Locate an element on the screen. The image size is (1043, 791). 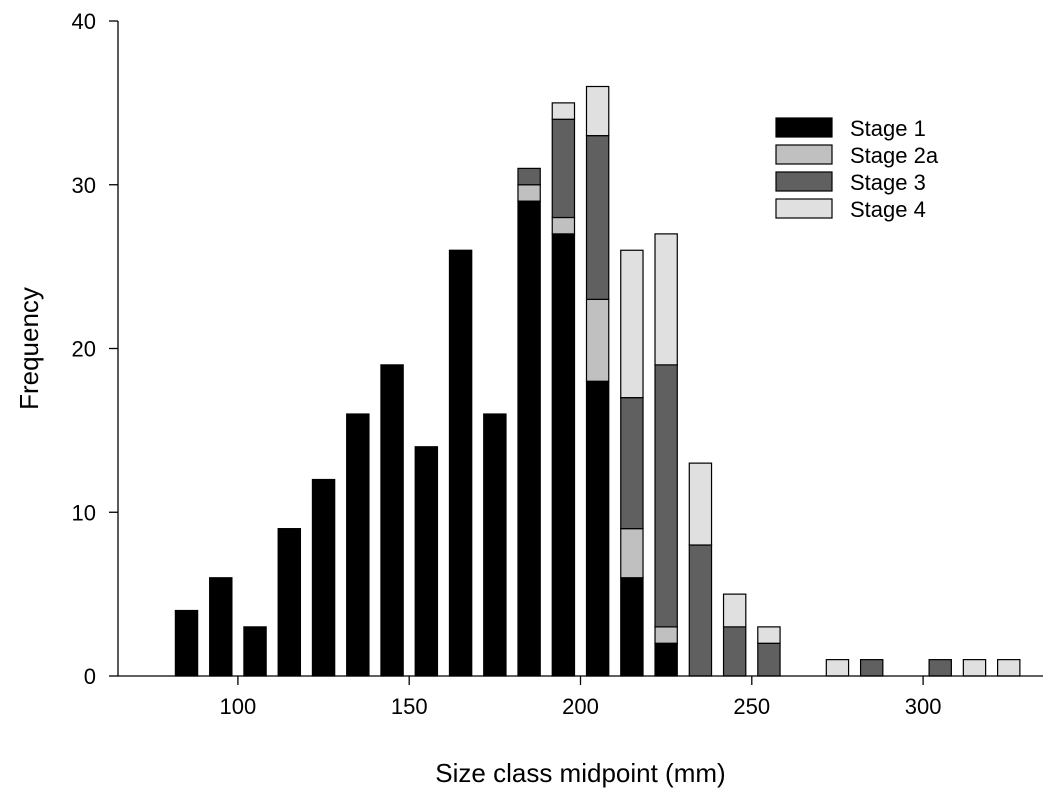
x-tick-label-200: 200 is located at coordinates (580, 706).